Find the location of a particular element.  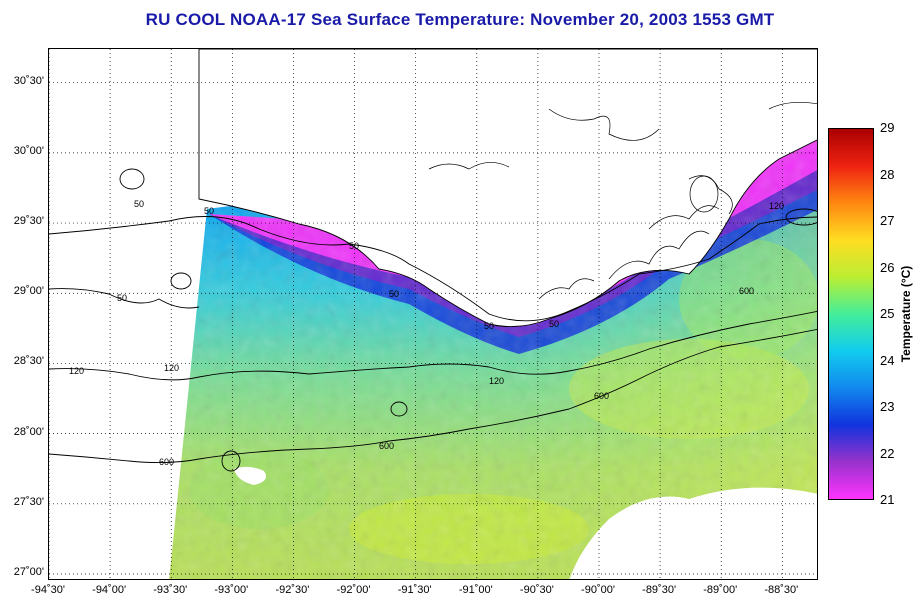

latitude-label: 28˚30' is located at coordinates (28, 361).